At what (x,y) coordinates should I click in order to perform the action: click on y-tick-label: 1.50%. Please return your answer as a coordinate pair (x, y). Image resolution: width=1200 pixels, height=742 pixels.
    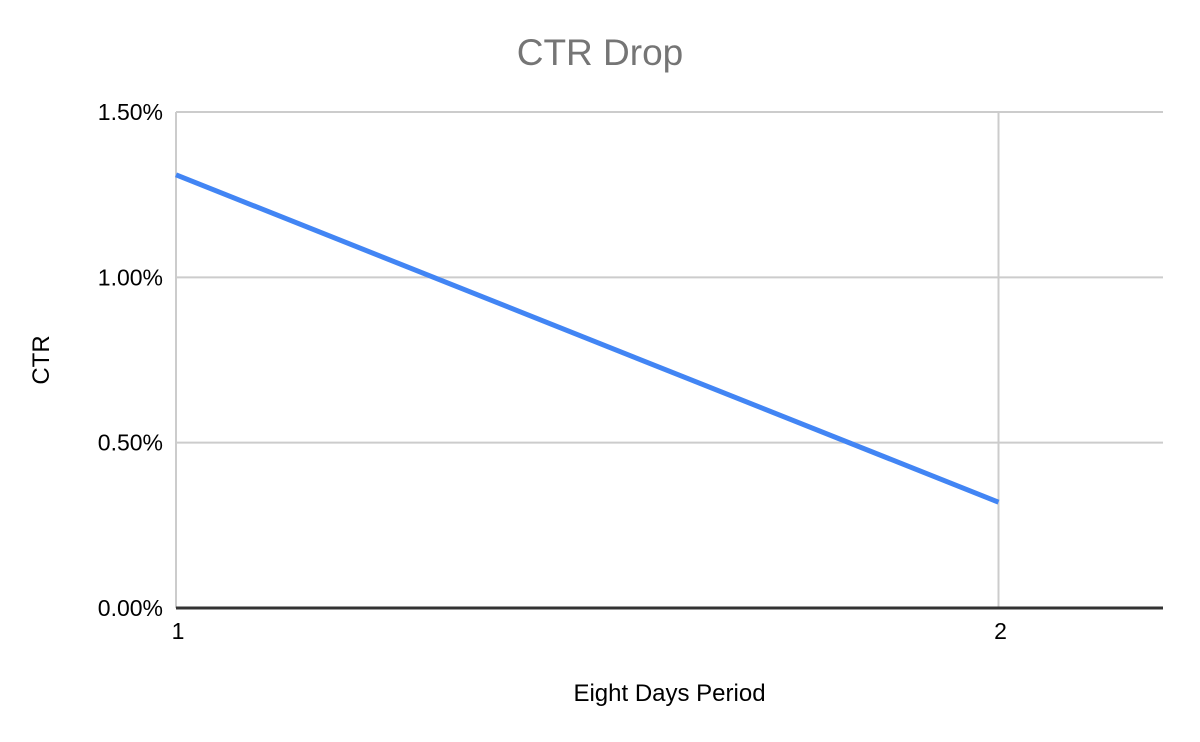
    Looking at the image, I should click on (130, 112).